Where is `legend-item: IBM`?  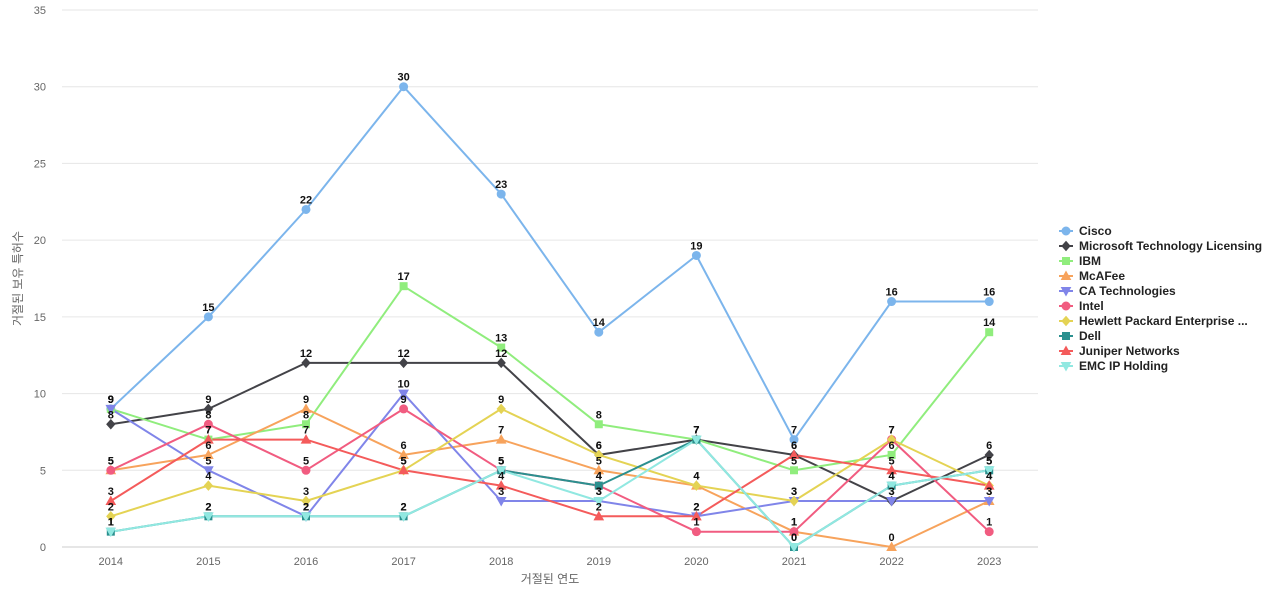
legend-item: IBM is located at coordinates (1080, 261).